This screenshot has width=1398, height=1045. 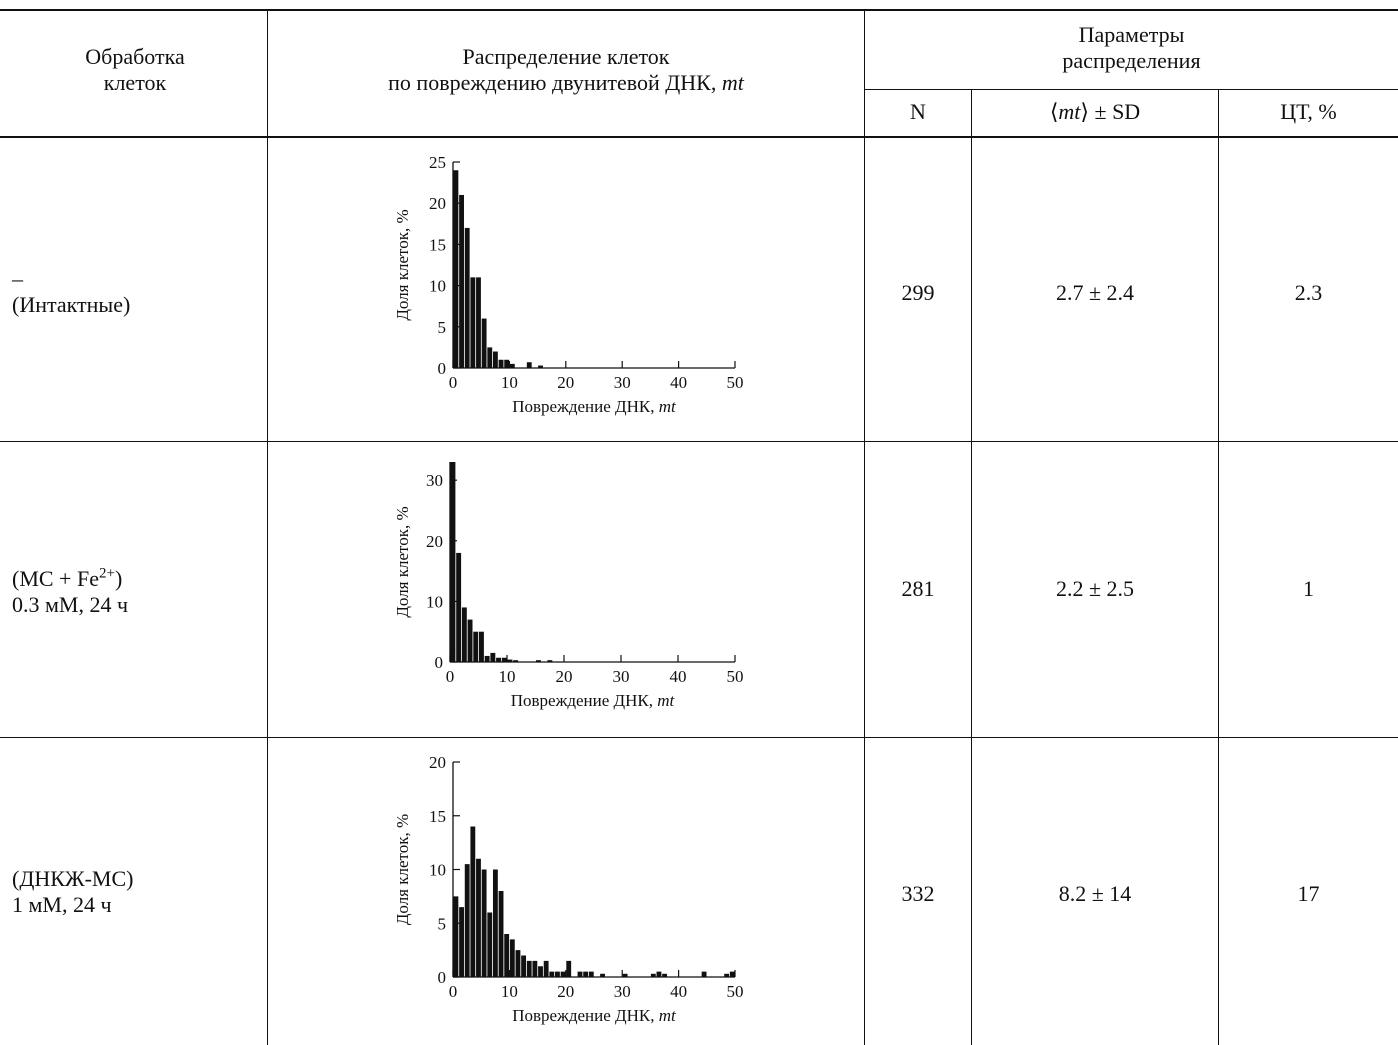 What do you see at coordinates (118, 578) in the screenshot?
I see `row2-treatment-end: )` at bounding box center [118, 578].